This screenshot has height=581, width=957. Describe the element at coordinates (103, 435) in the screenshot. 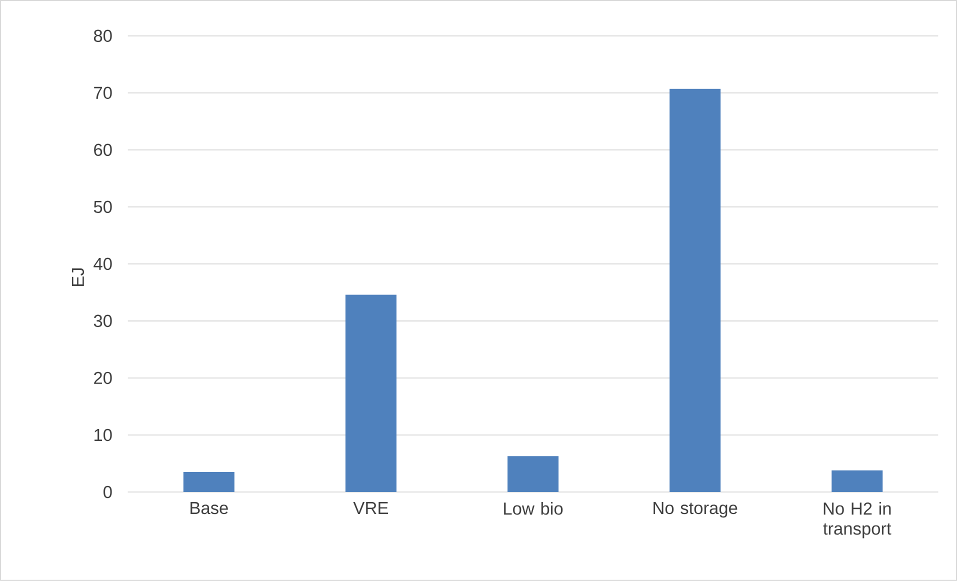

I see `y-tick-label: 10` at that location.